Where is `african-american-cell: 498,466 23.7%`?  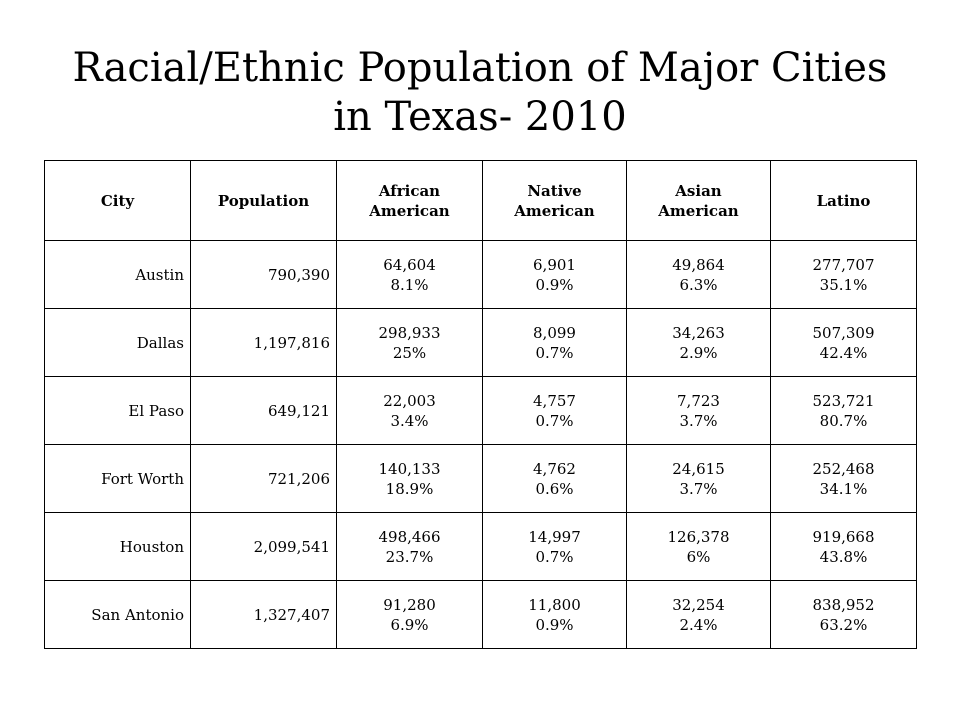
african-american-cell: 498,466 23.7% is located at coordinates (409, 546).